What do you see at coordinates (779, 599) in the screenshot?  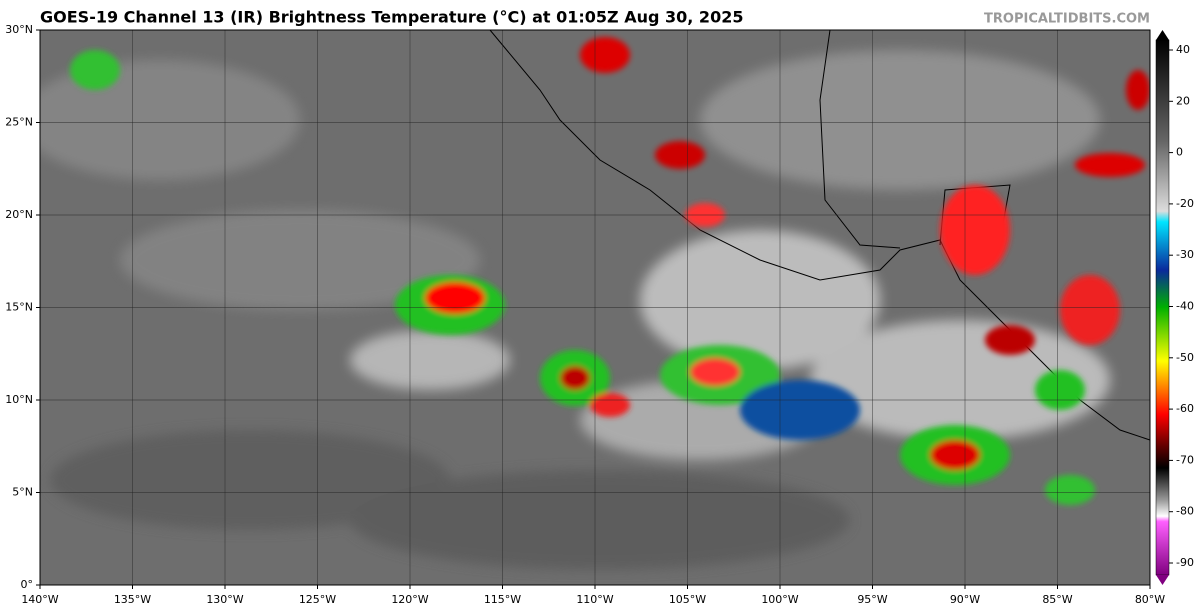 I see `lon-tick-label: 100°W` at bounding box center [779, 599].